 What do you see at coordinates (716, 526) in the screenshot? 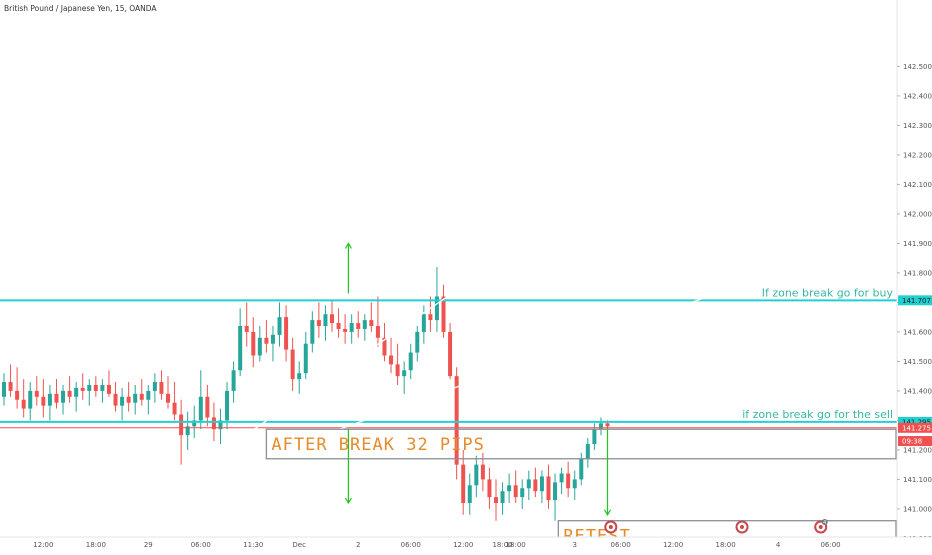
I see `event-markers: 4` at bounding box center [716, 526].